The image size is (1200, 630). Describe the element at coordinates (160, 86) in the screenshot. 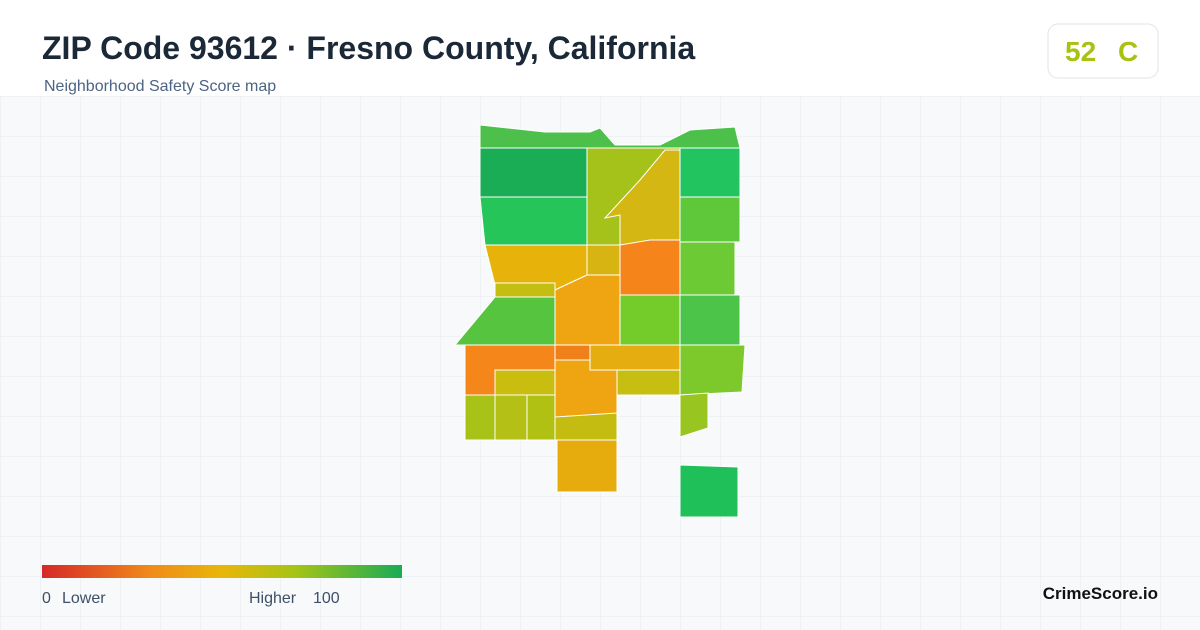

I see `subtitle: Neighborhood Safety Score map` at that location.